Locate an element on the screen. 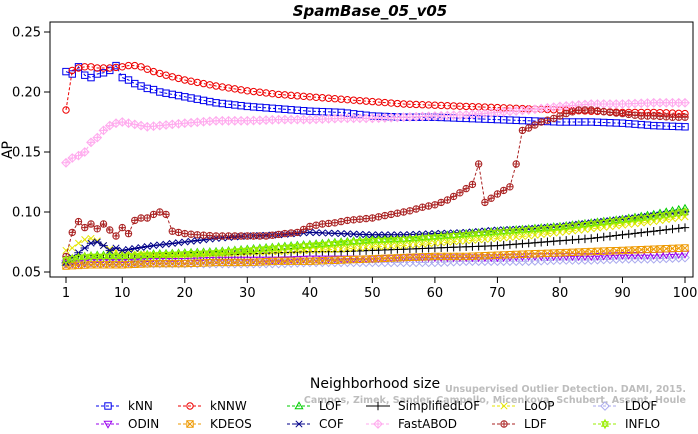  legend-marker-ldf is located at coordinates (504, 424).